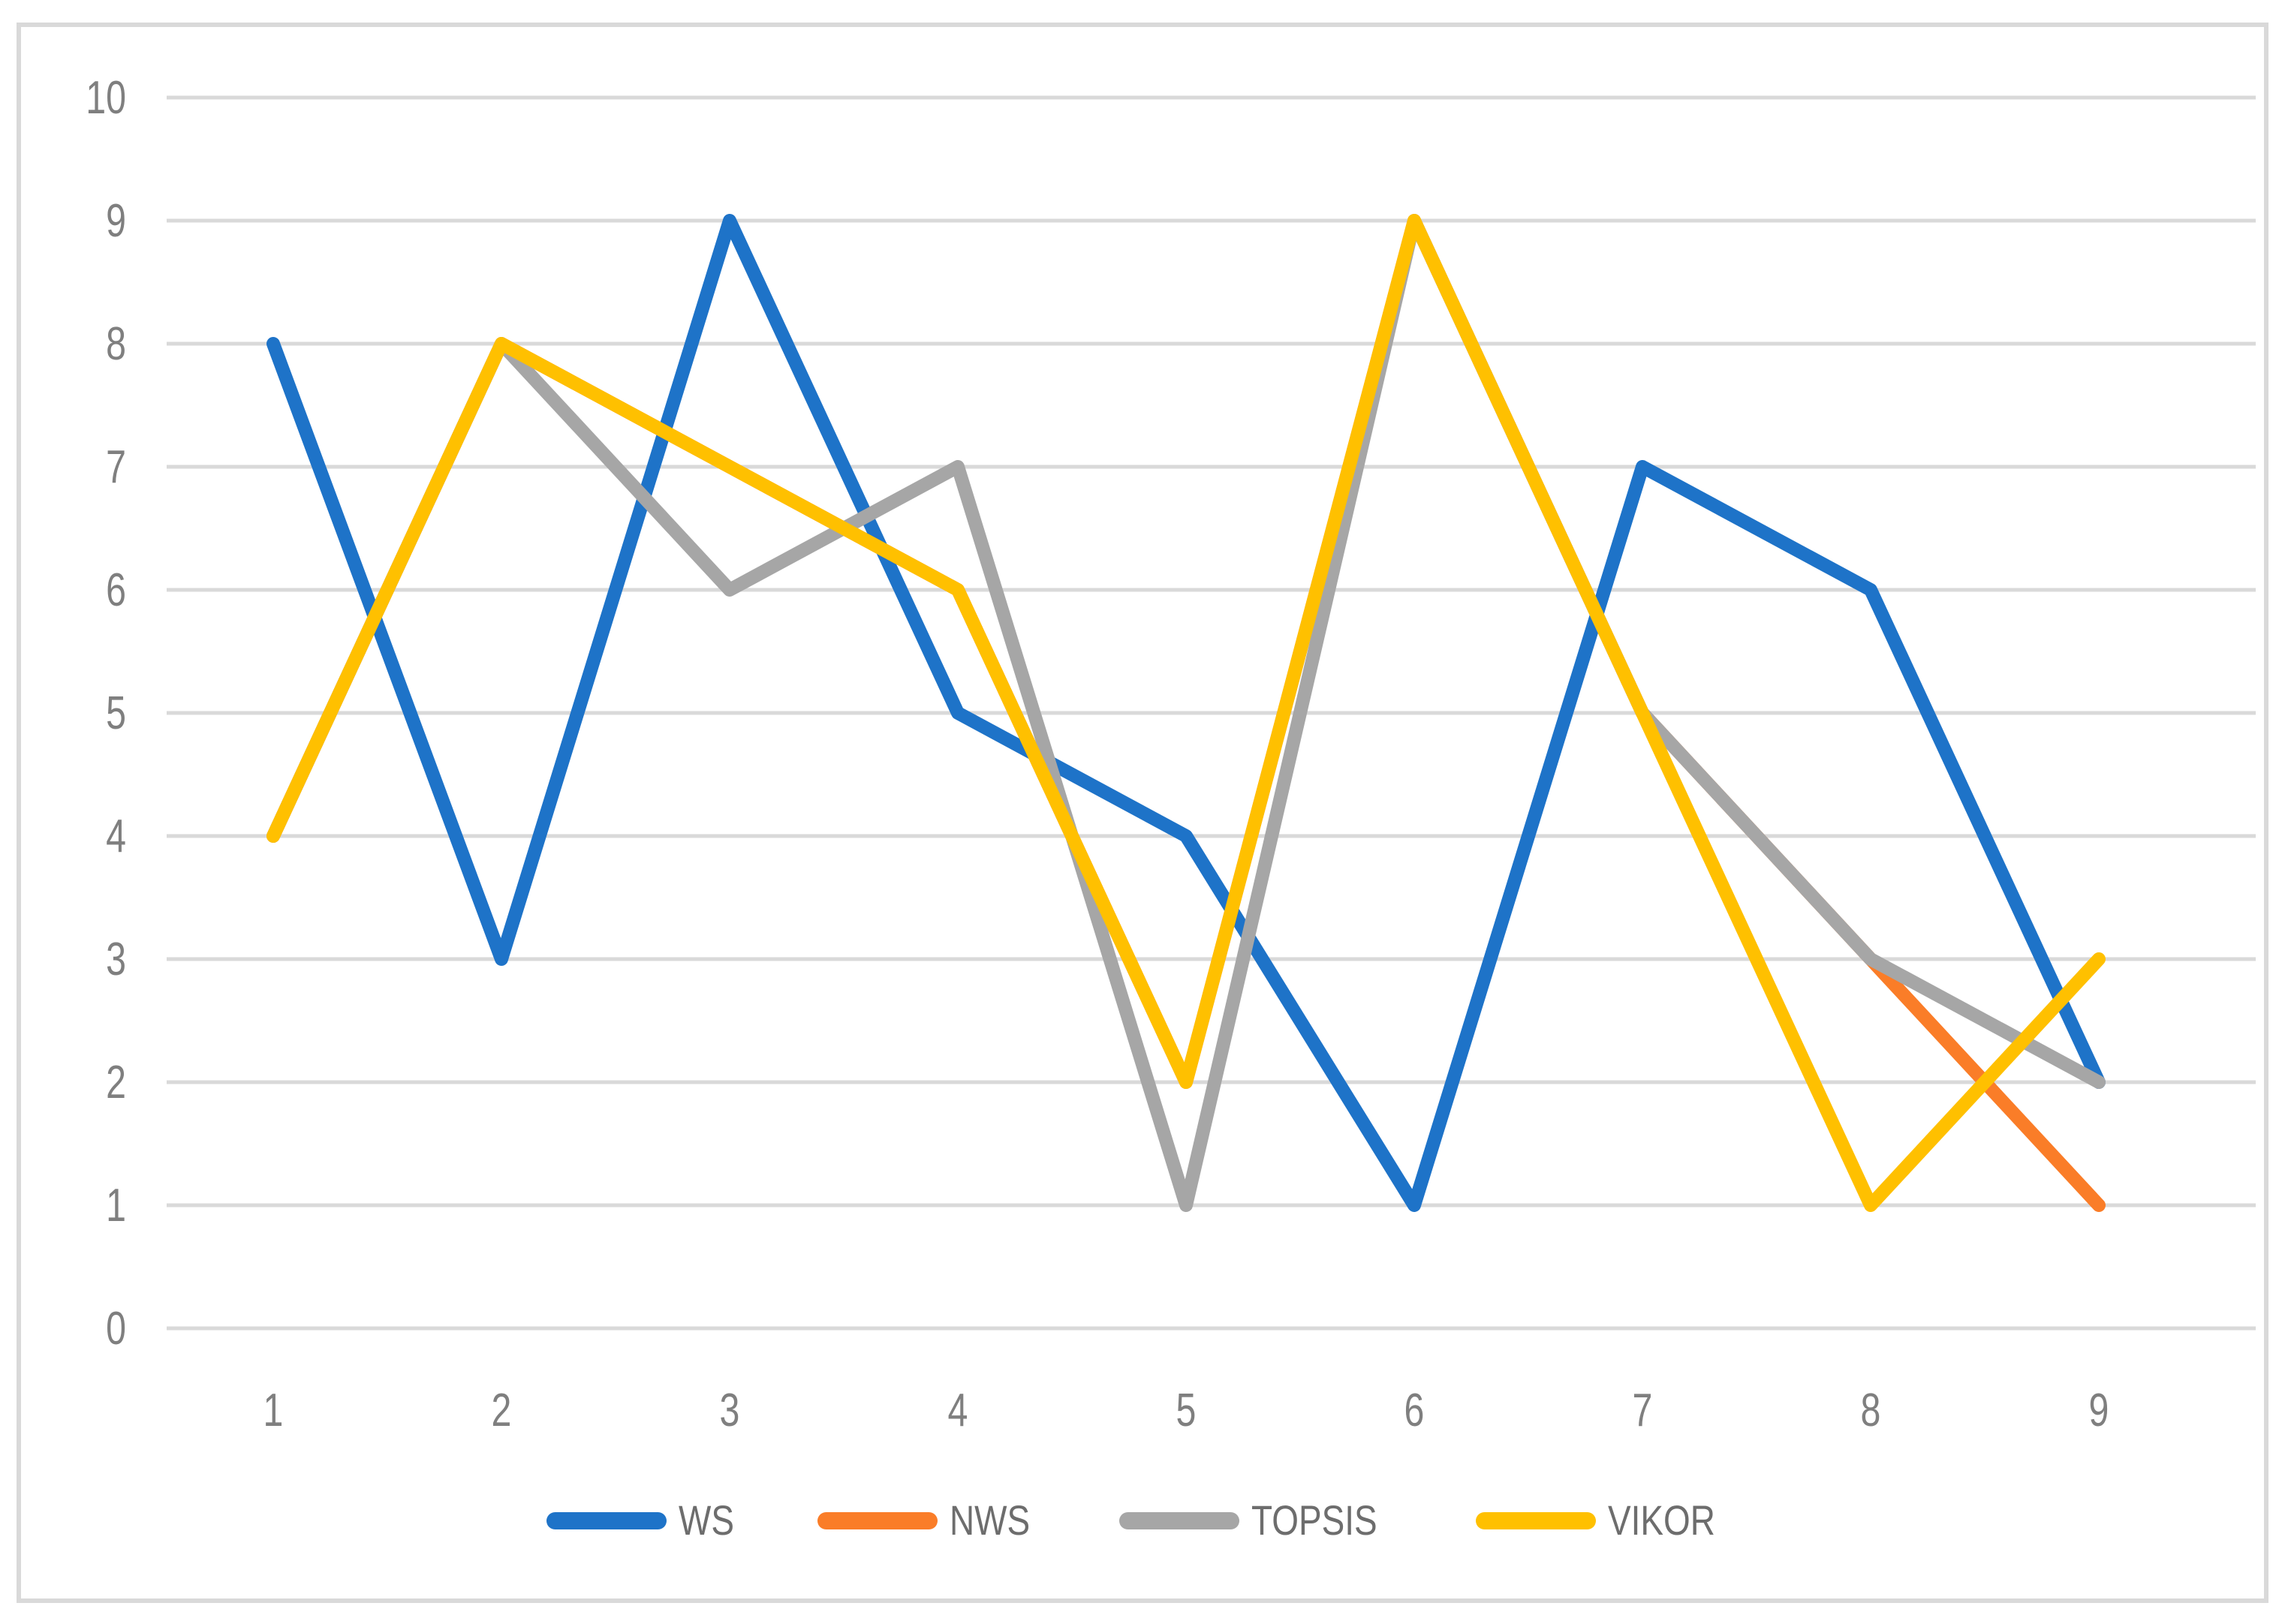 The image size is (2285, 1624). I want to click on x-tick-label-7: 7, so click(1643, 1410).